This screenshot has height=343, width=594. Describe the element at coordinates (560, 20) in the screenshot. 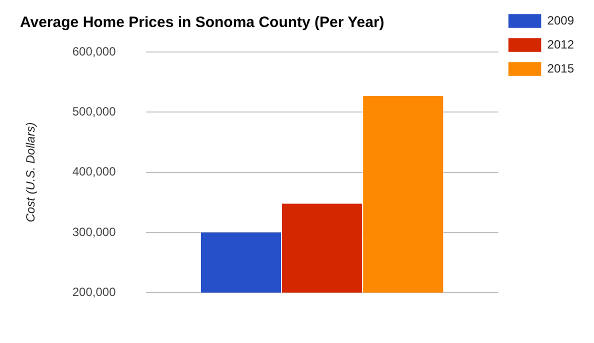

I see `legend-label: 2009` at that location.